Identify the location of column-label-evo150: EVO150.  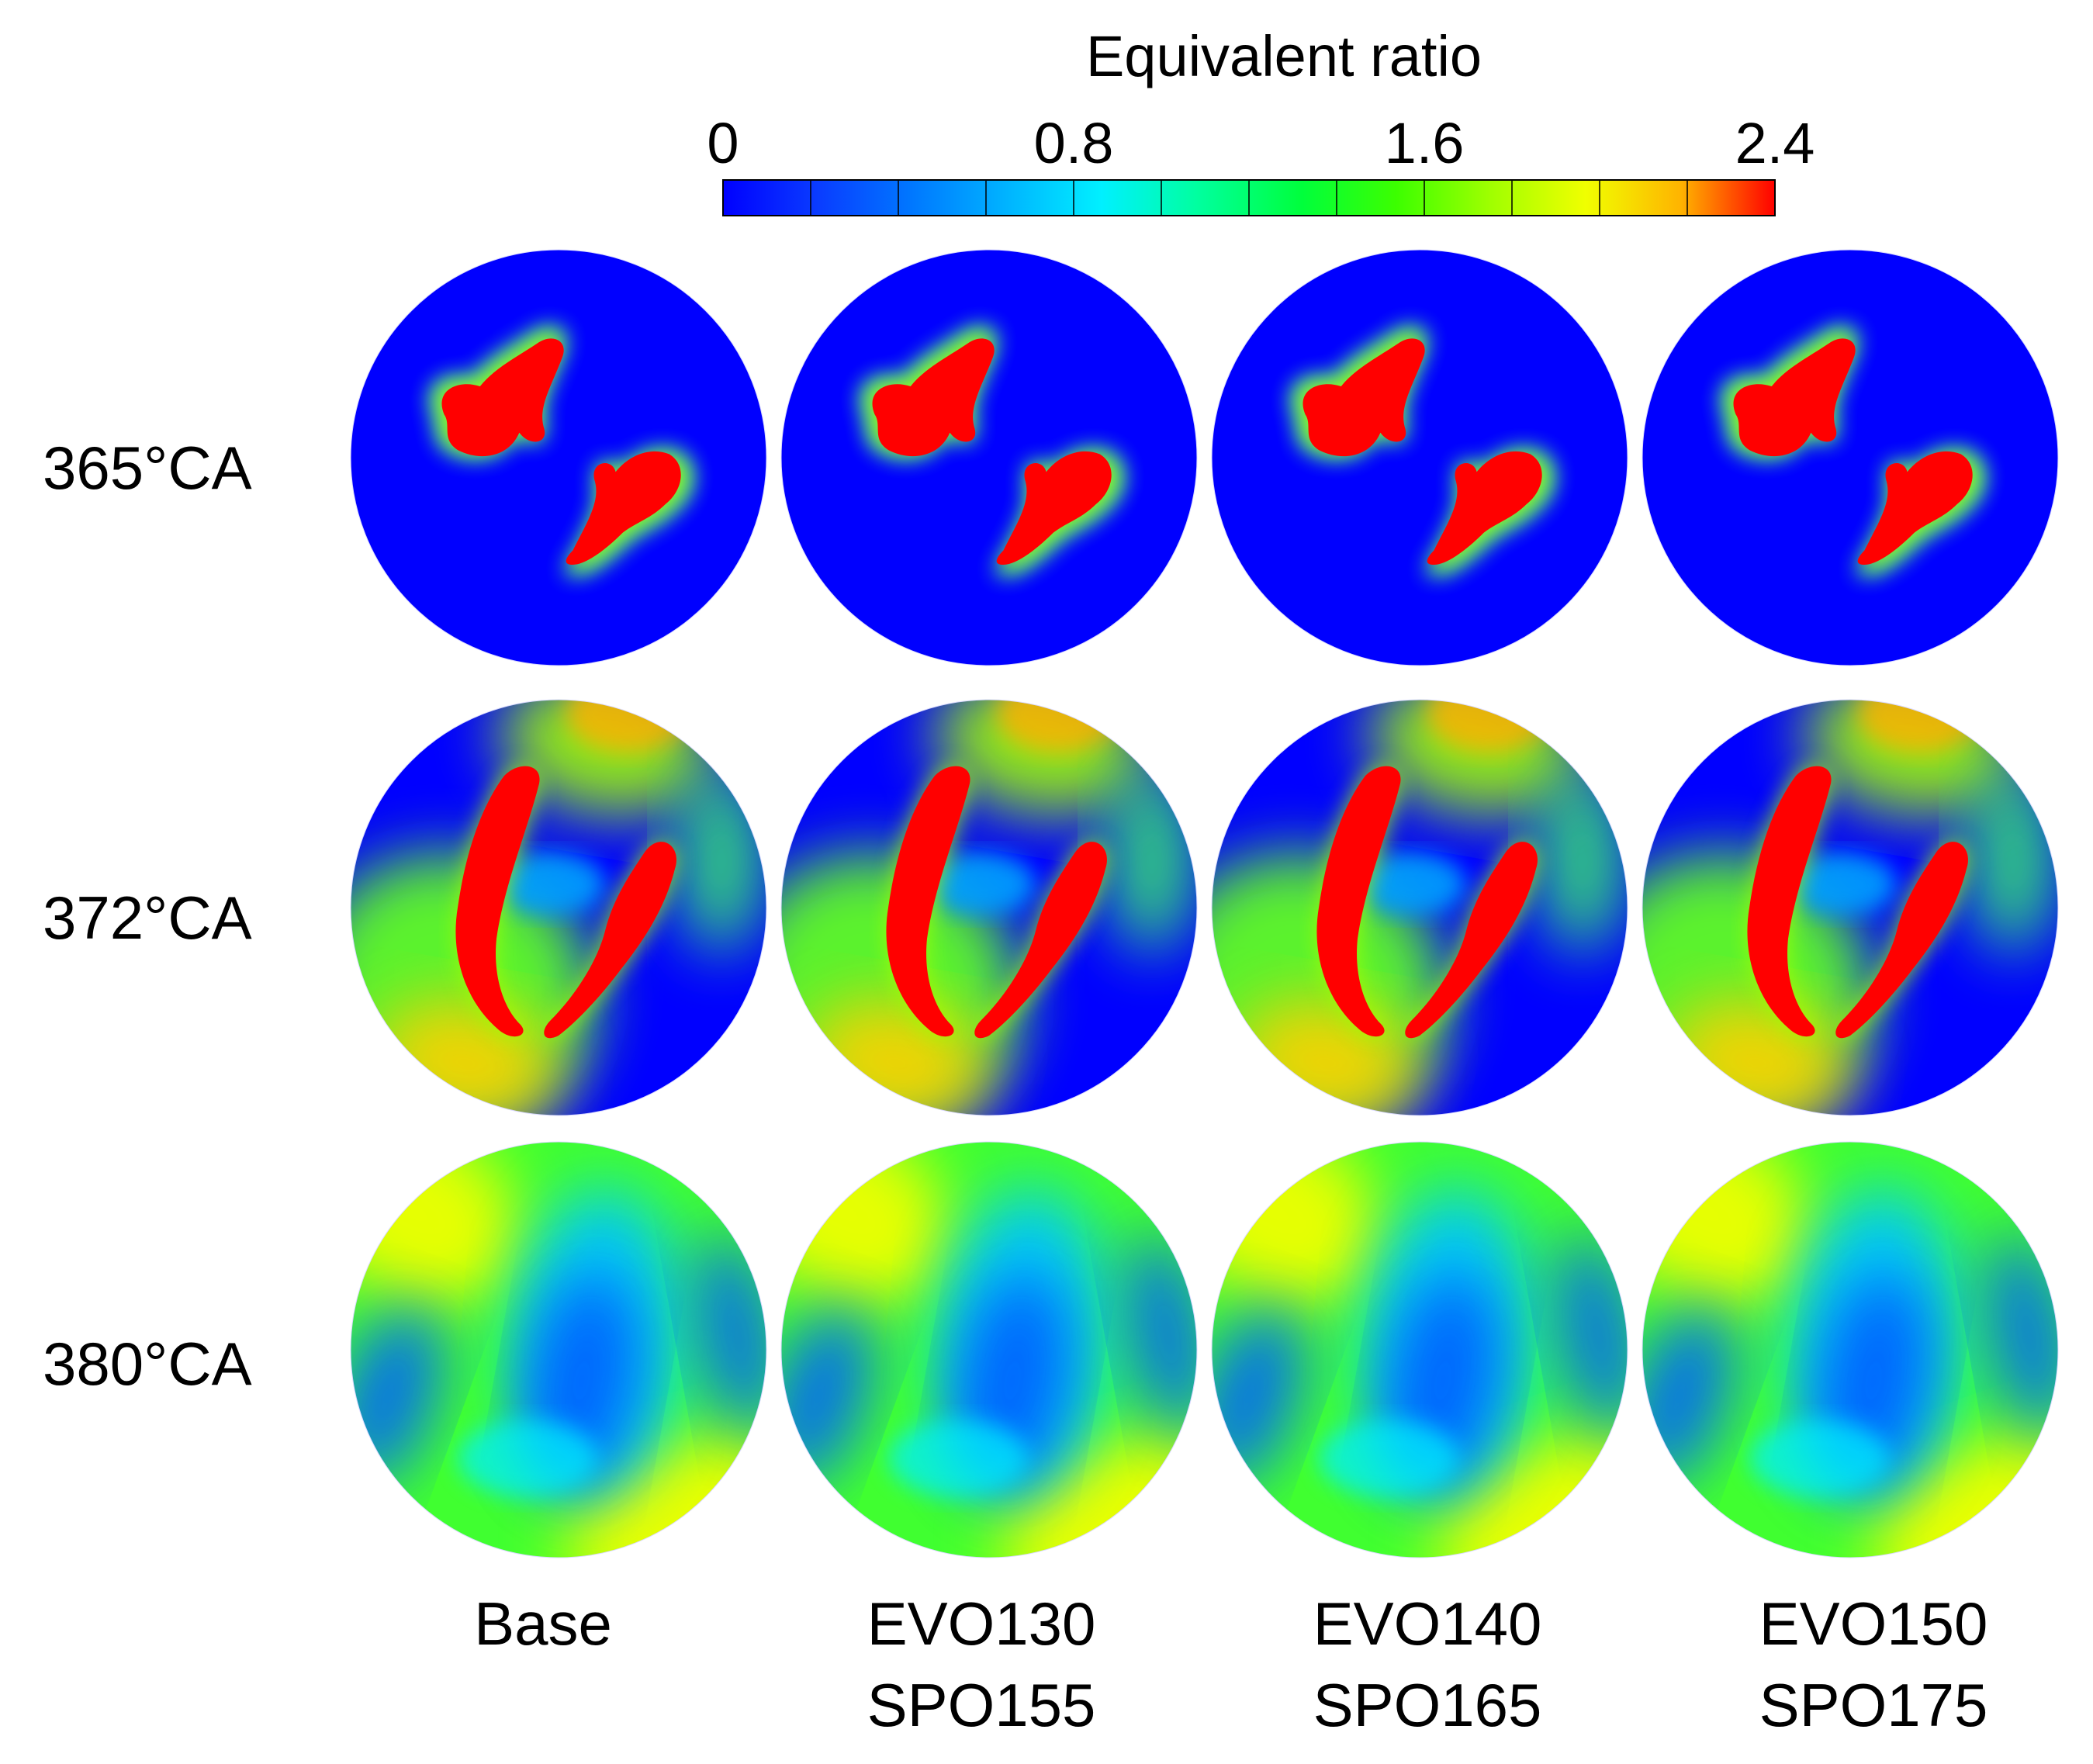
(1873, 1623).